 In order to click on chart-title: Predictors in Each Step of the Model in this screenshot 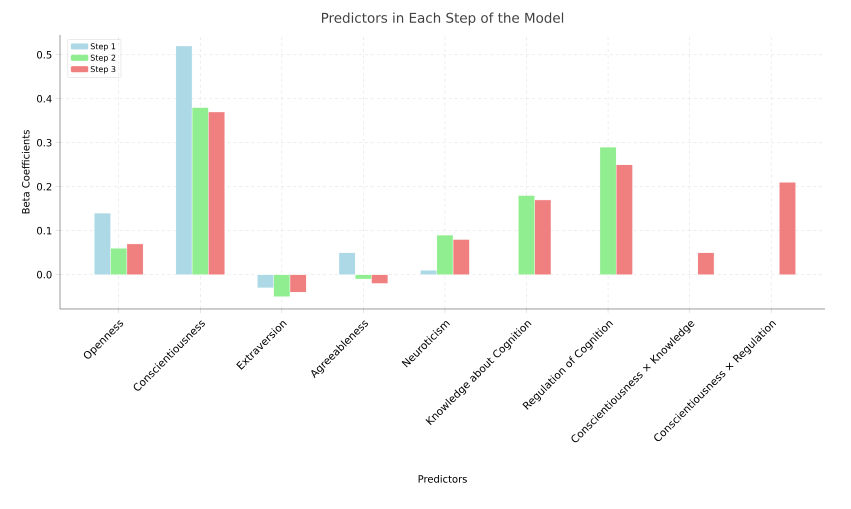, I will do `click(443, 19)`.